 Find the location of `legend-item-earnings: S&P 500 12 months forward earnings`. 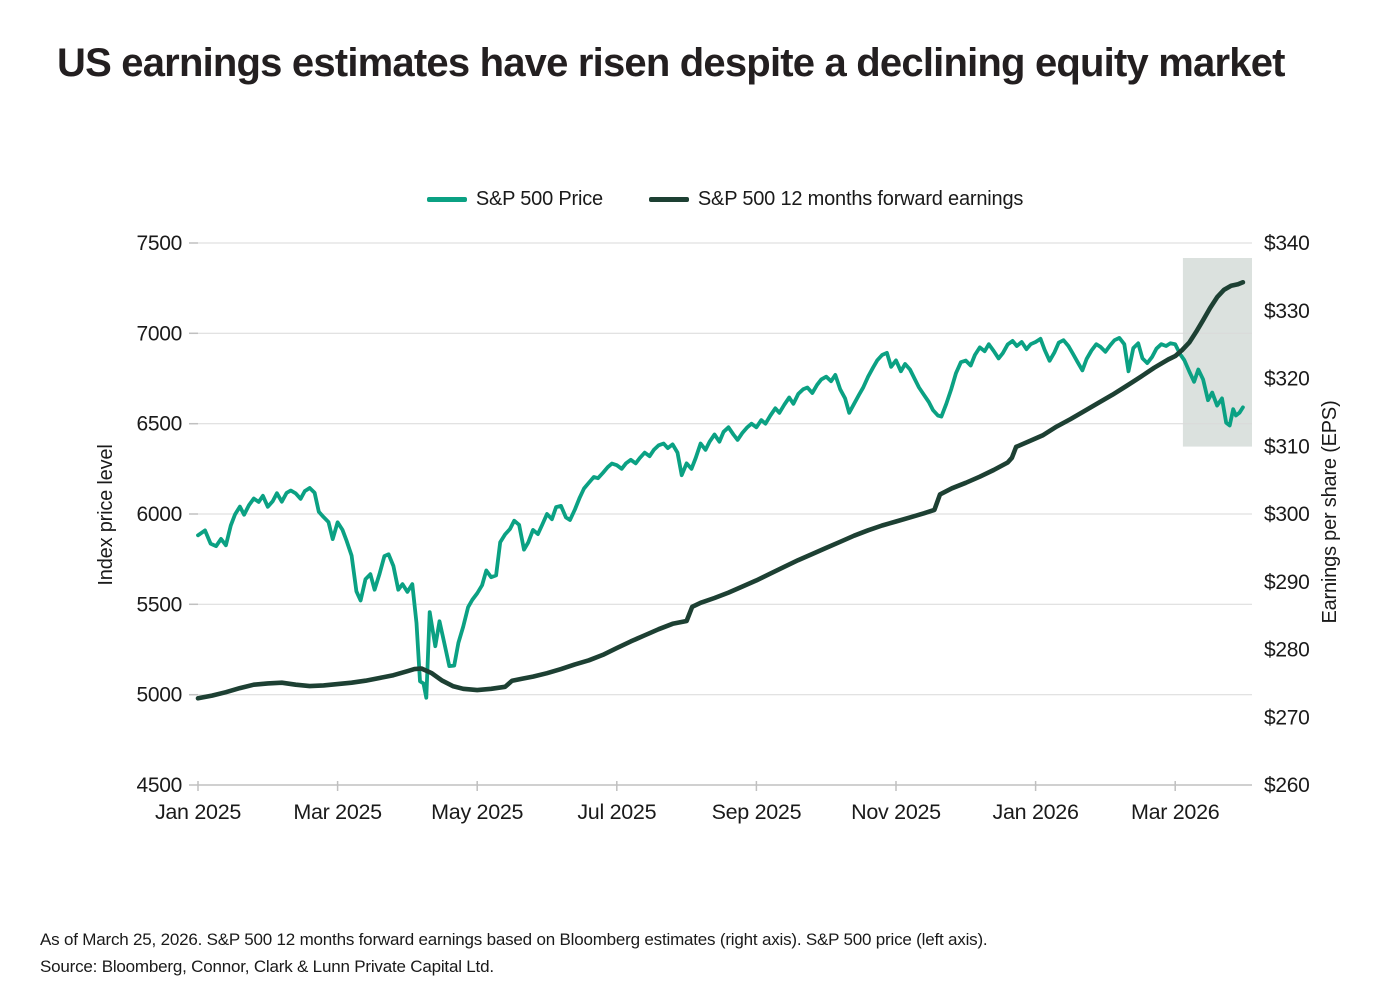

legend-item-earnings: S&P 500 12 months forward earnings is located at coordinates (836, 199).